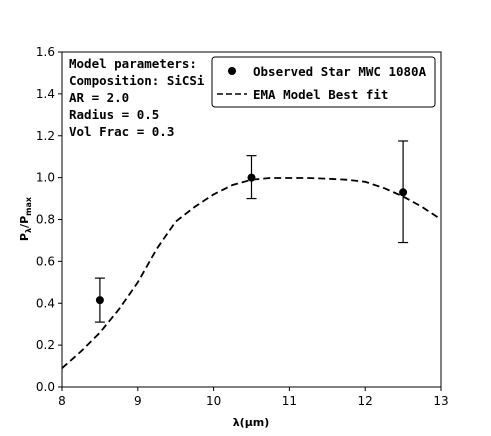 The width and height of the screenshot is (491, 436). What do you see at coordinates (45, 178) in the screenshot?
I see `y-tick-label: 1.0` at bounding box center [45, 178].